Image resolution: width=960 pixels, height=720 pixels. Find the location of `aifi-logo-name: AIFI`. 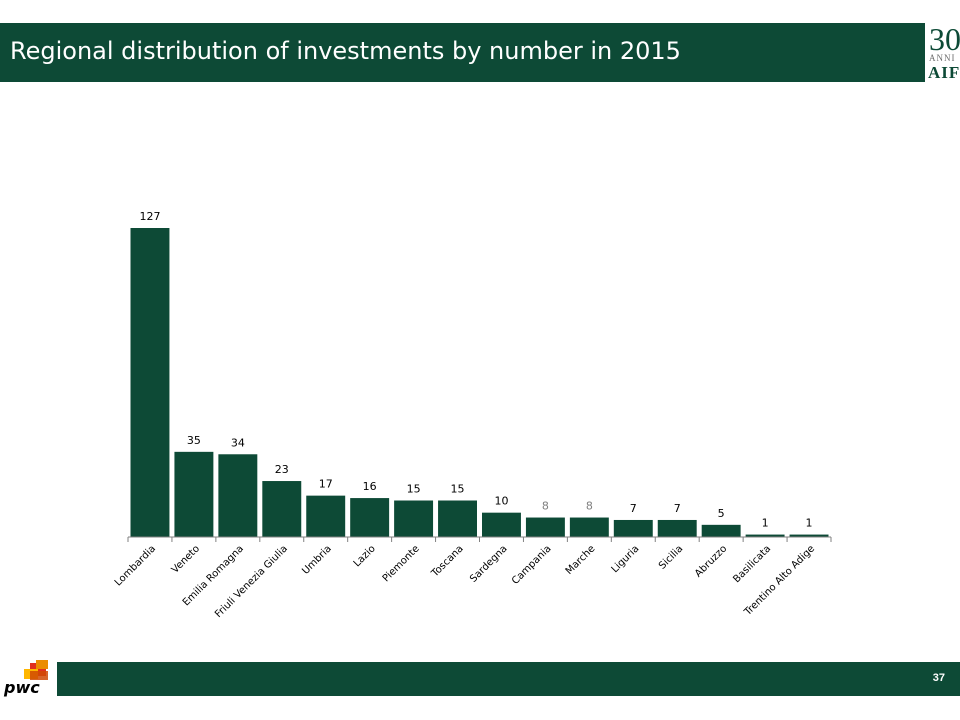

aifi-logo-name: AIFI is located at coordinates (944, 72).